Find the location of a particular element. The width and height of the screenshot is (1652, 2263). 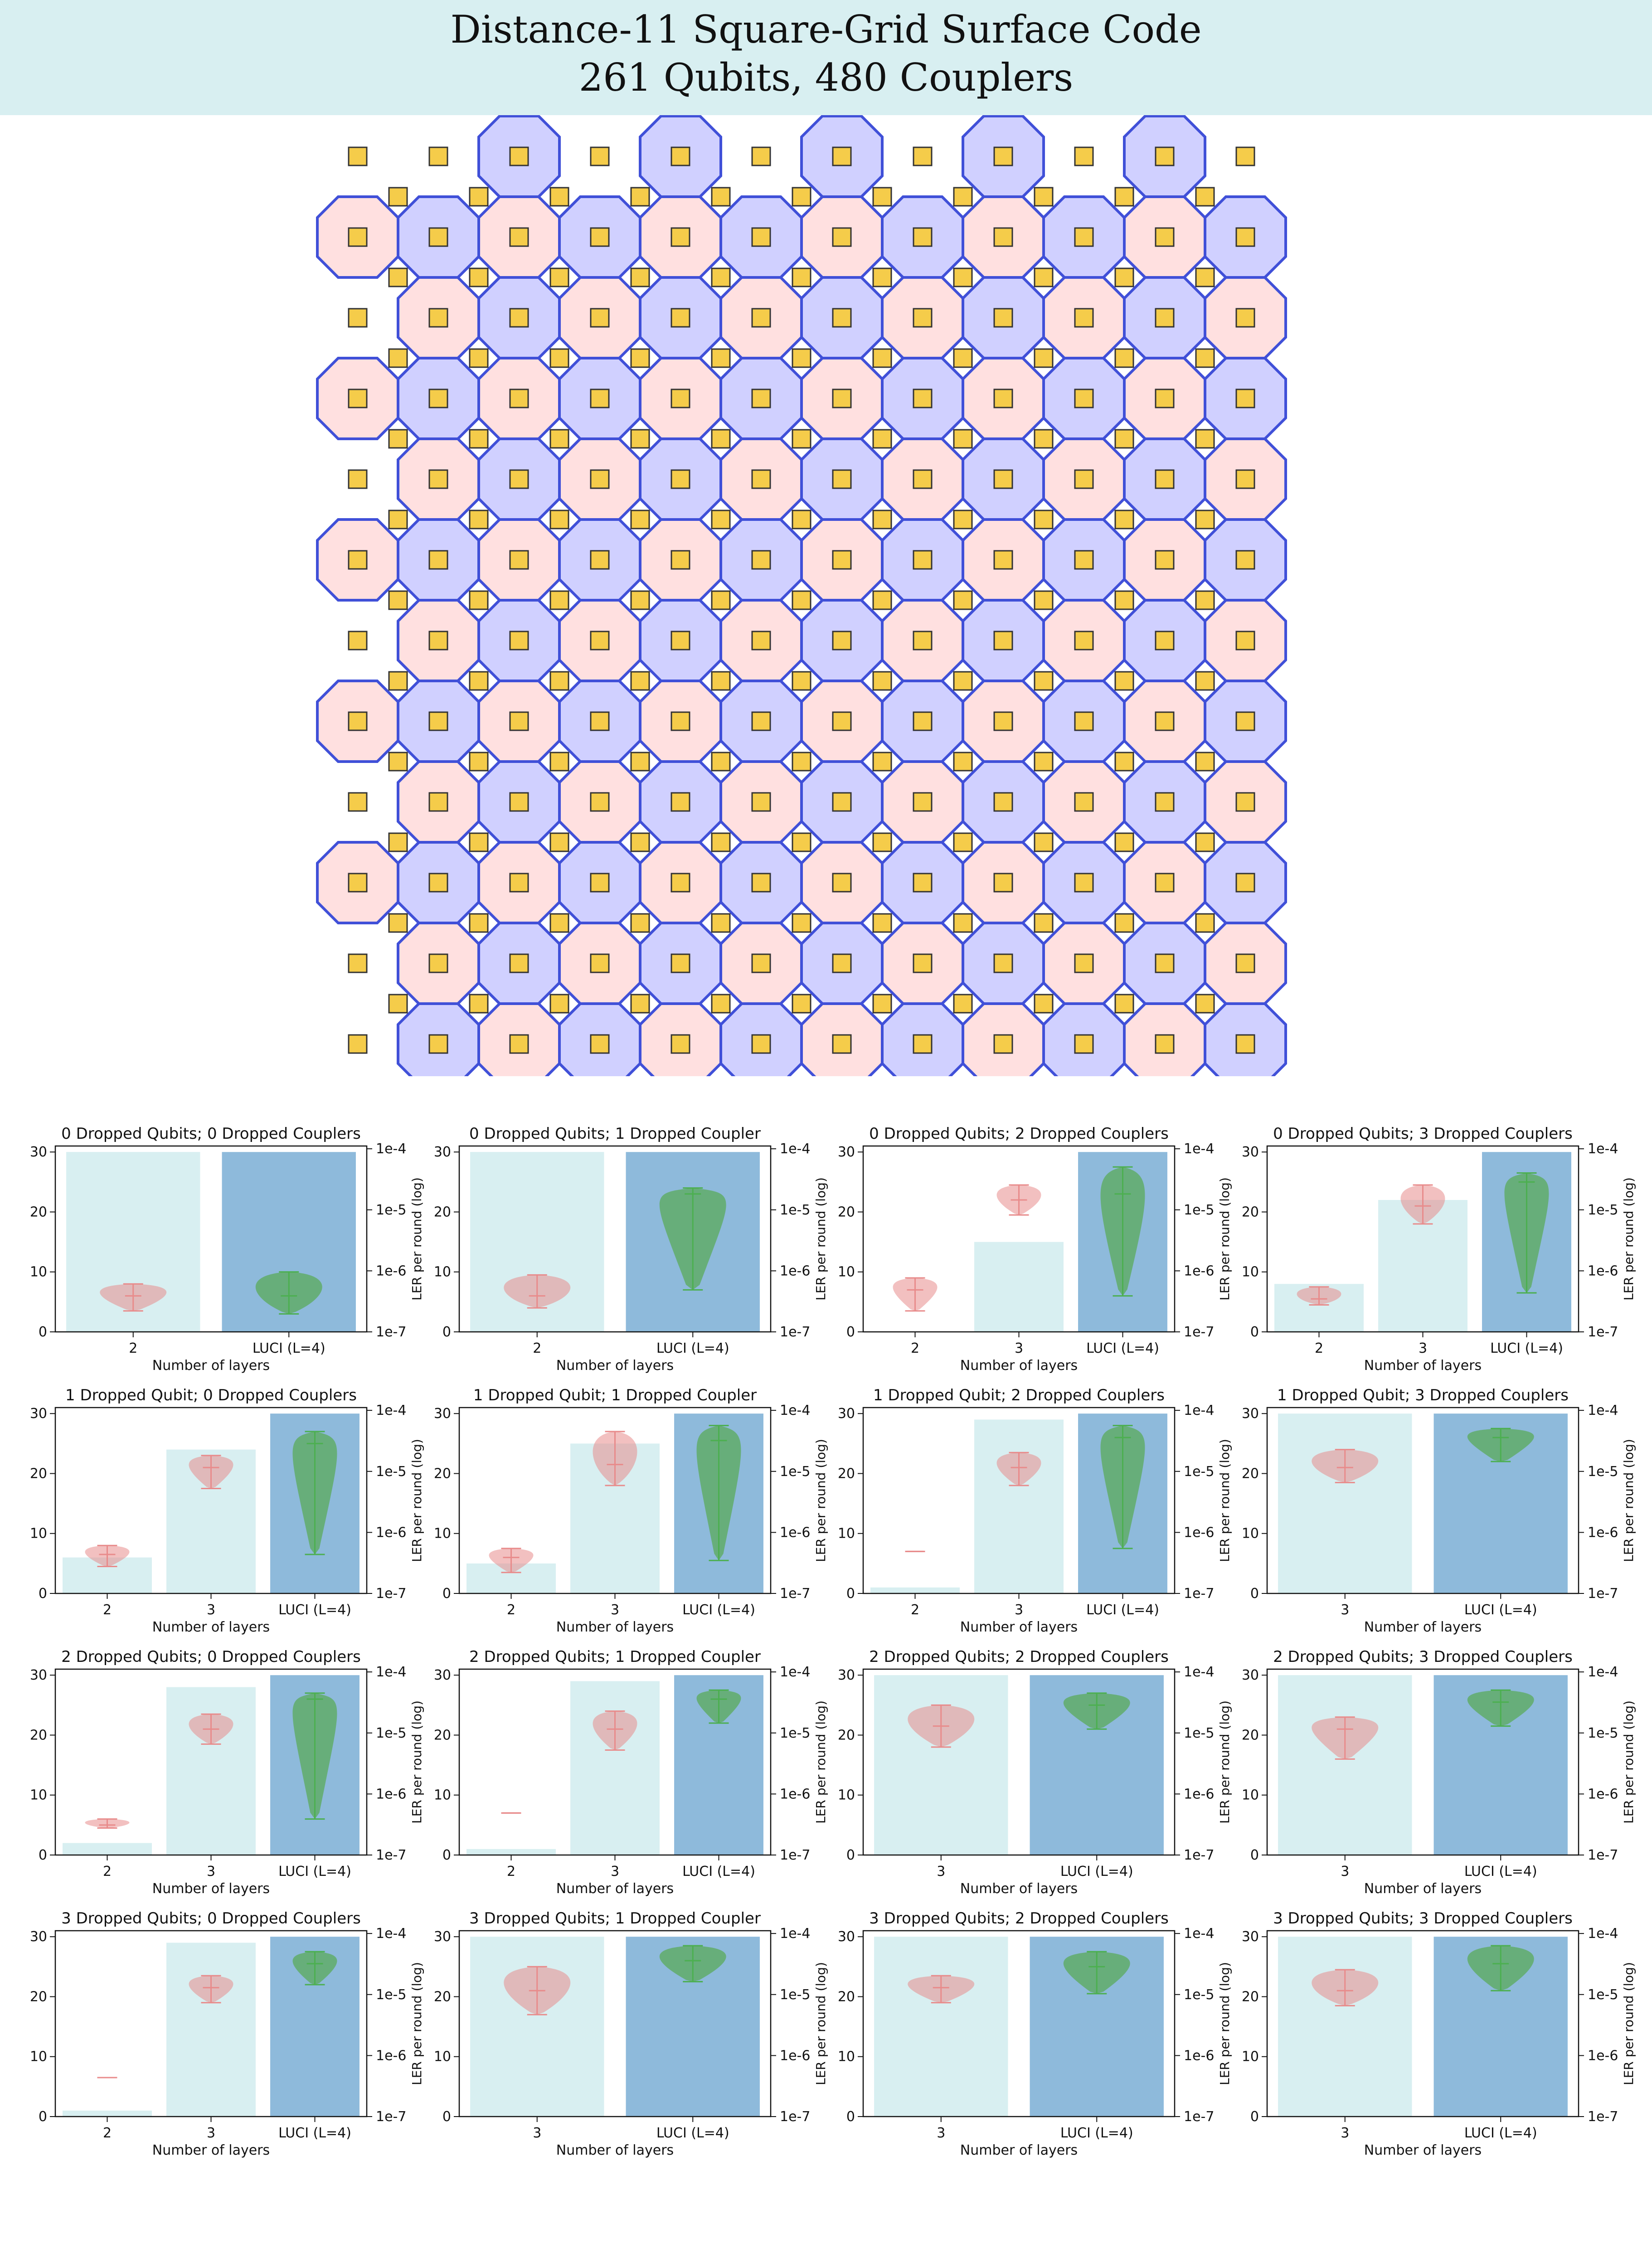

chart-title: 1 Dropped Qubit; 3 Dropped Couplers is located at coordinates (1423, 1395).